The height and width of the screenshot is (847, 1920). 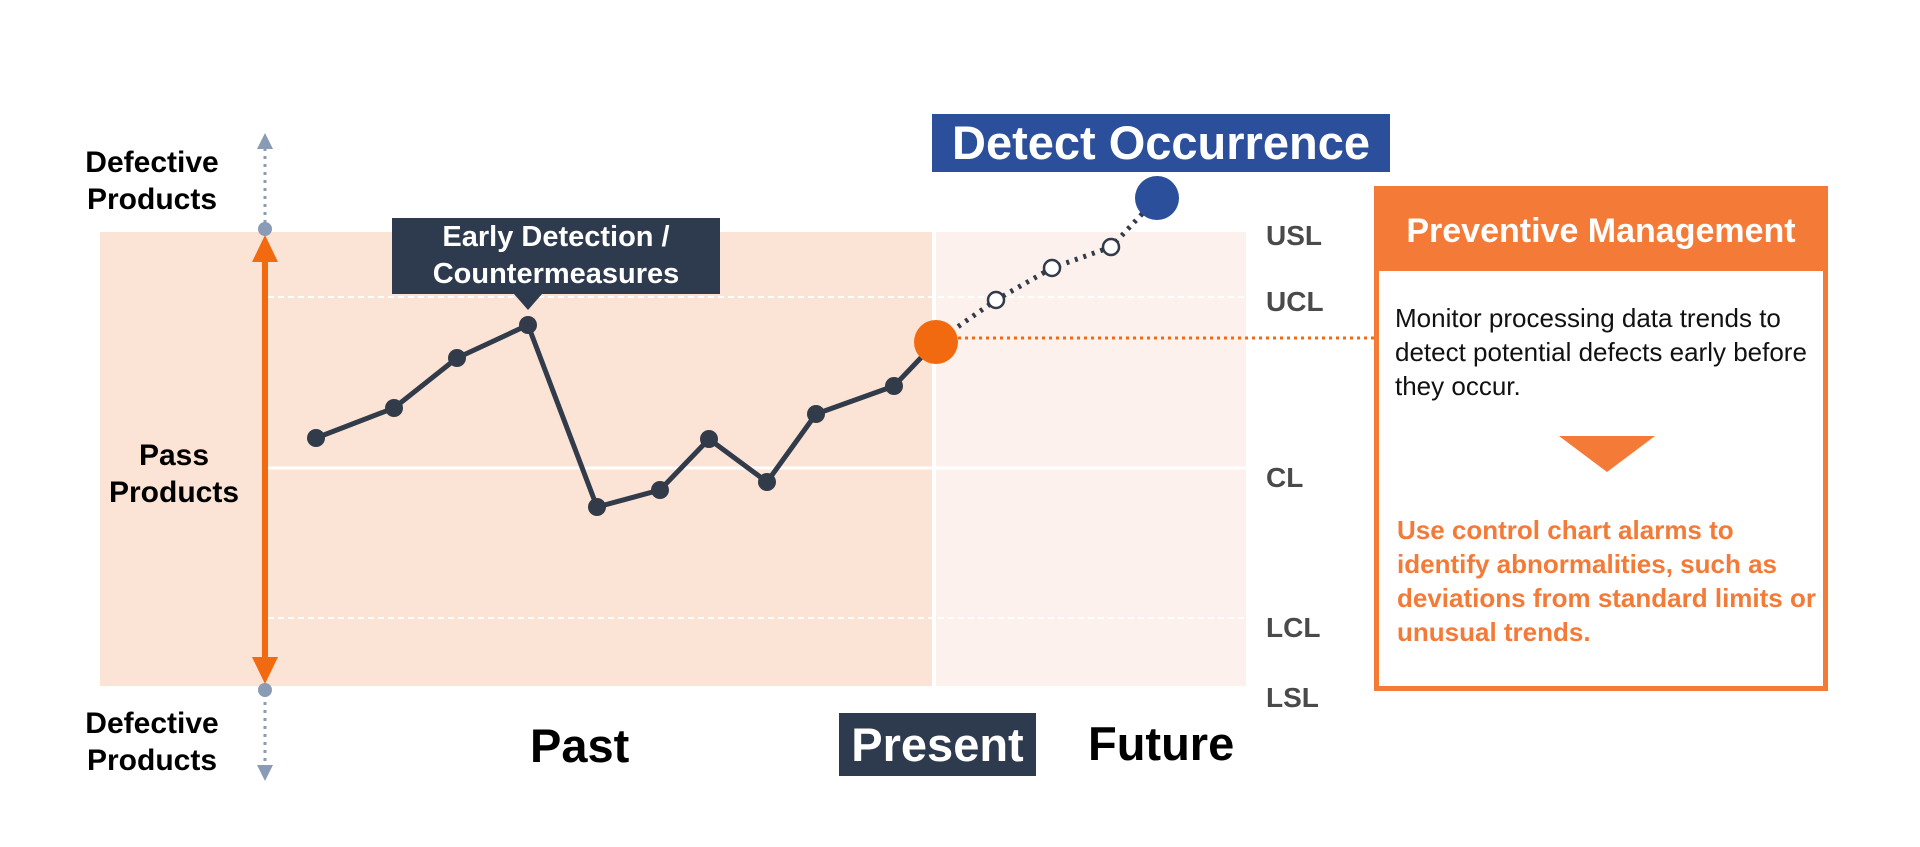 What do you see at coordinates (265, 229) in the screenshot?
I see `axis-top-dot` at bounding box center [265, 229].